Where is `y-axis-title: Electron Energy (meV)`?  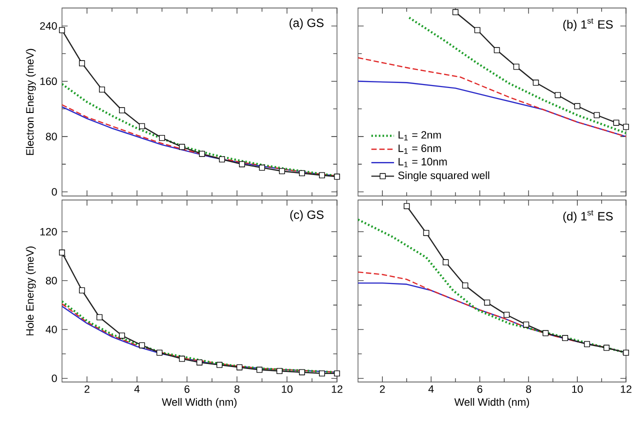
y-axis-title: Electron Energy (meV) is located at coordinates (31, 101).